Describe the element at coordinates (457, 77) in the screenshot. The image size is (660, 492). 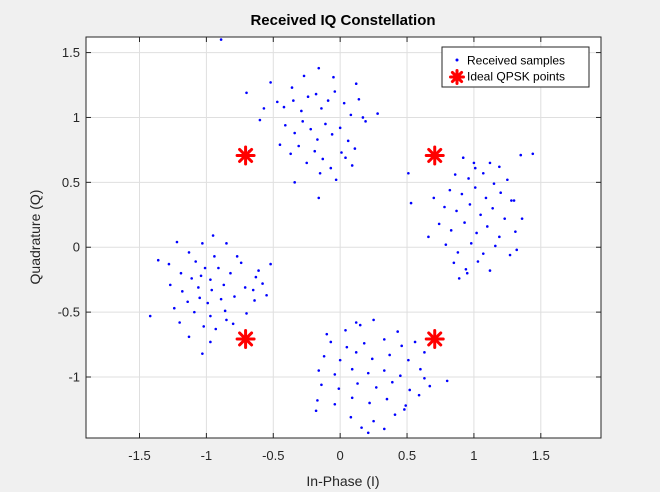
I see `legend-ideal-star-stroke` at that location.